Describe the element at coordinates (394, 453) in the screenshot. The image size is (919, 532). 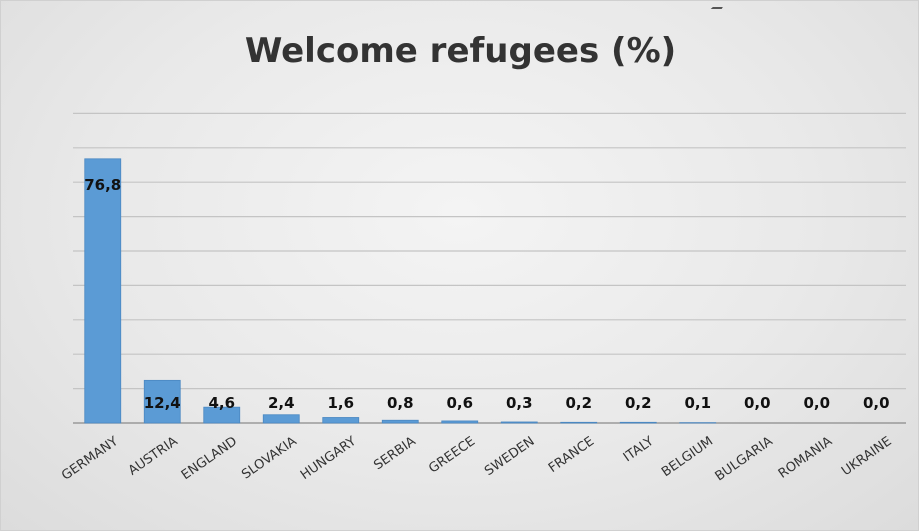
I see `x-tick-label-serbia: SERBIA` at that location.